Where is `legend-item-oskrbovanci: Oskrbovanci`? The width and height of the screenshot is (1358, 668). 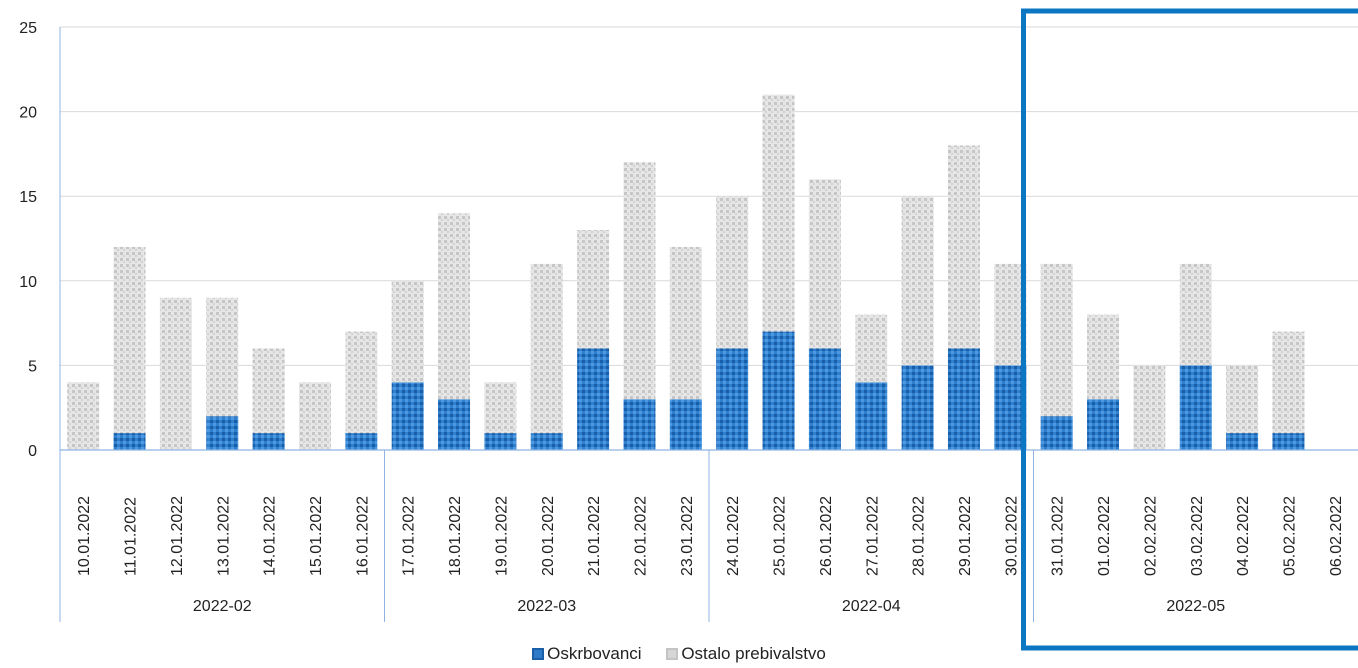
legend-item-oskrbovanci: Oskrbovanci is located at coordinates (587, 654).